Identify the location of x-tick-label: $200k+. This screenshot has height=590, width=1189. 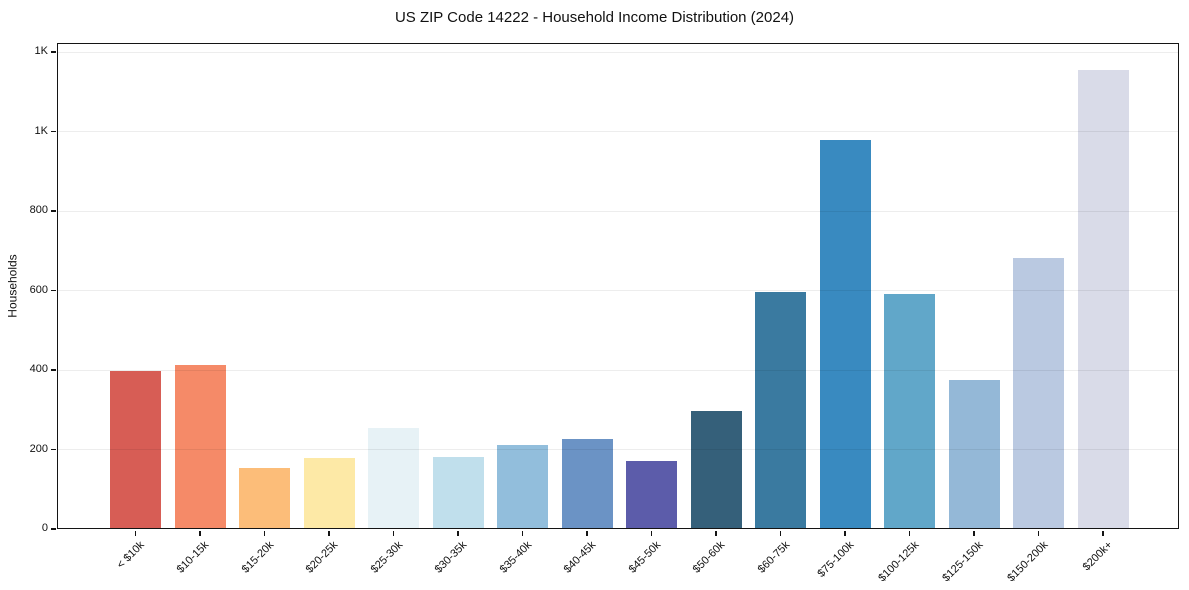
(1097, 556).